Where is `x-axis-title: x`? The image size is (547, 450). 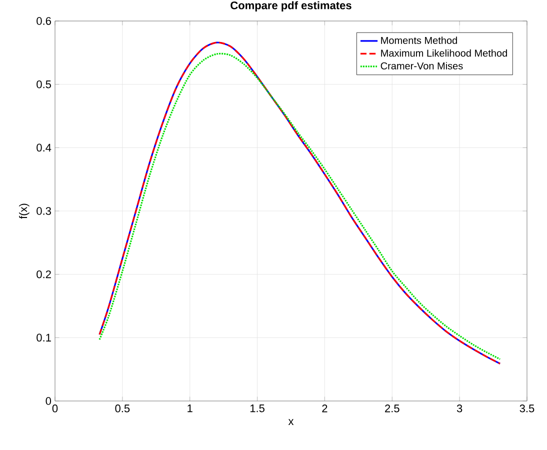
x-axis-title: x is located at coordinates (291, 422).